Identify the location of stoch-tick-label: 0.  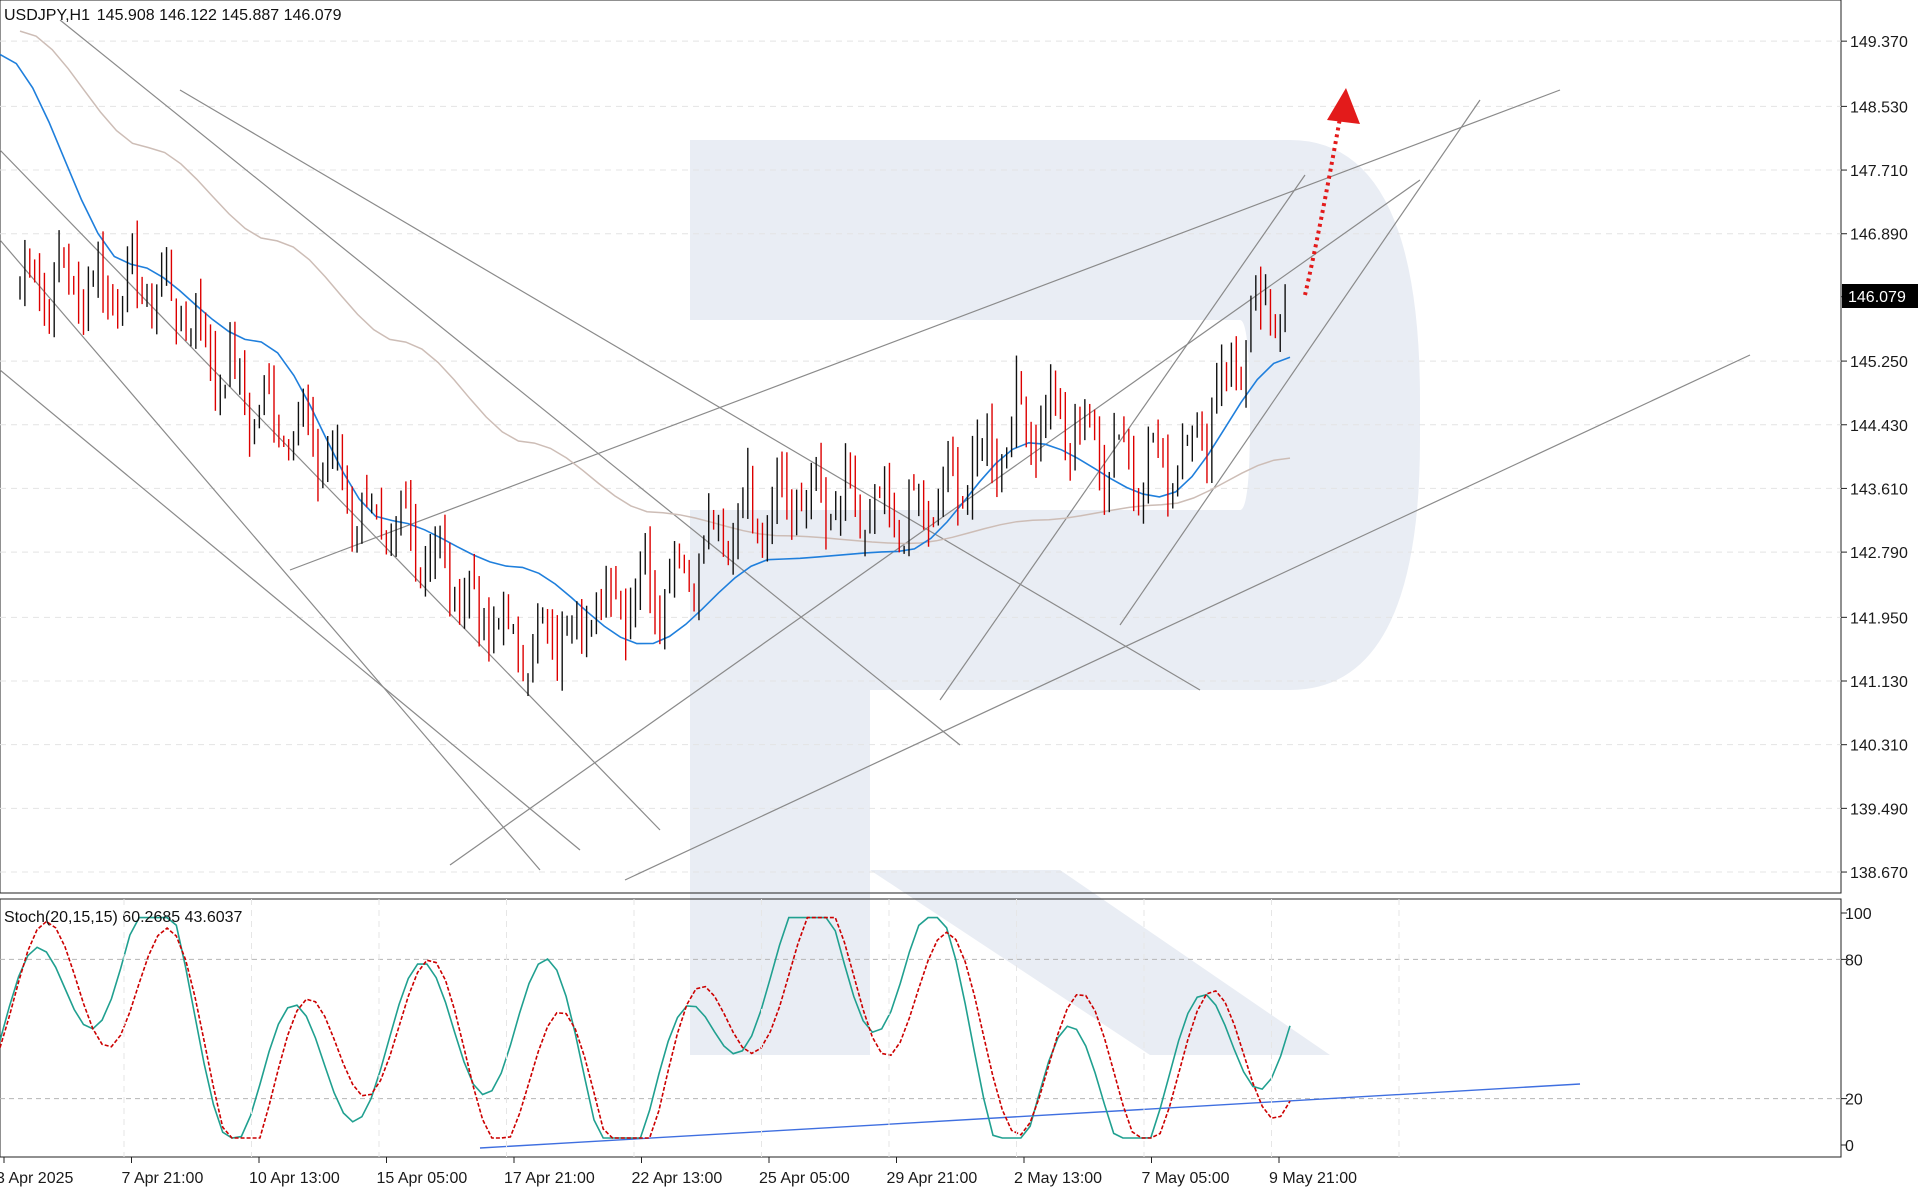
(1849, 1146).